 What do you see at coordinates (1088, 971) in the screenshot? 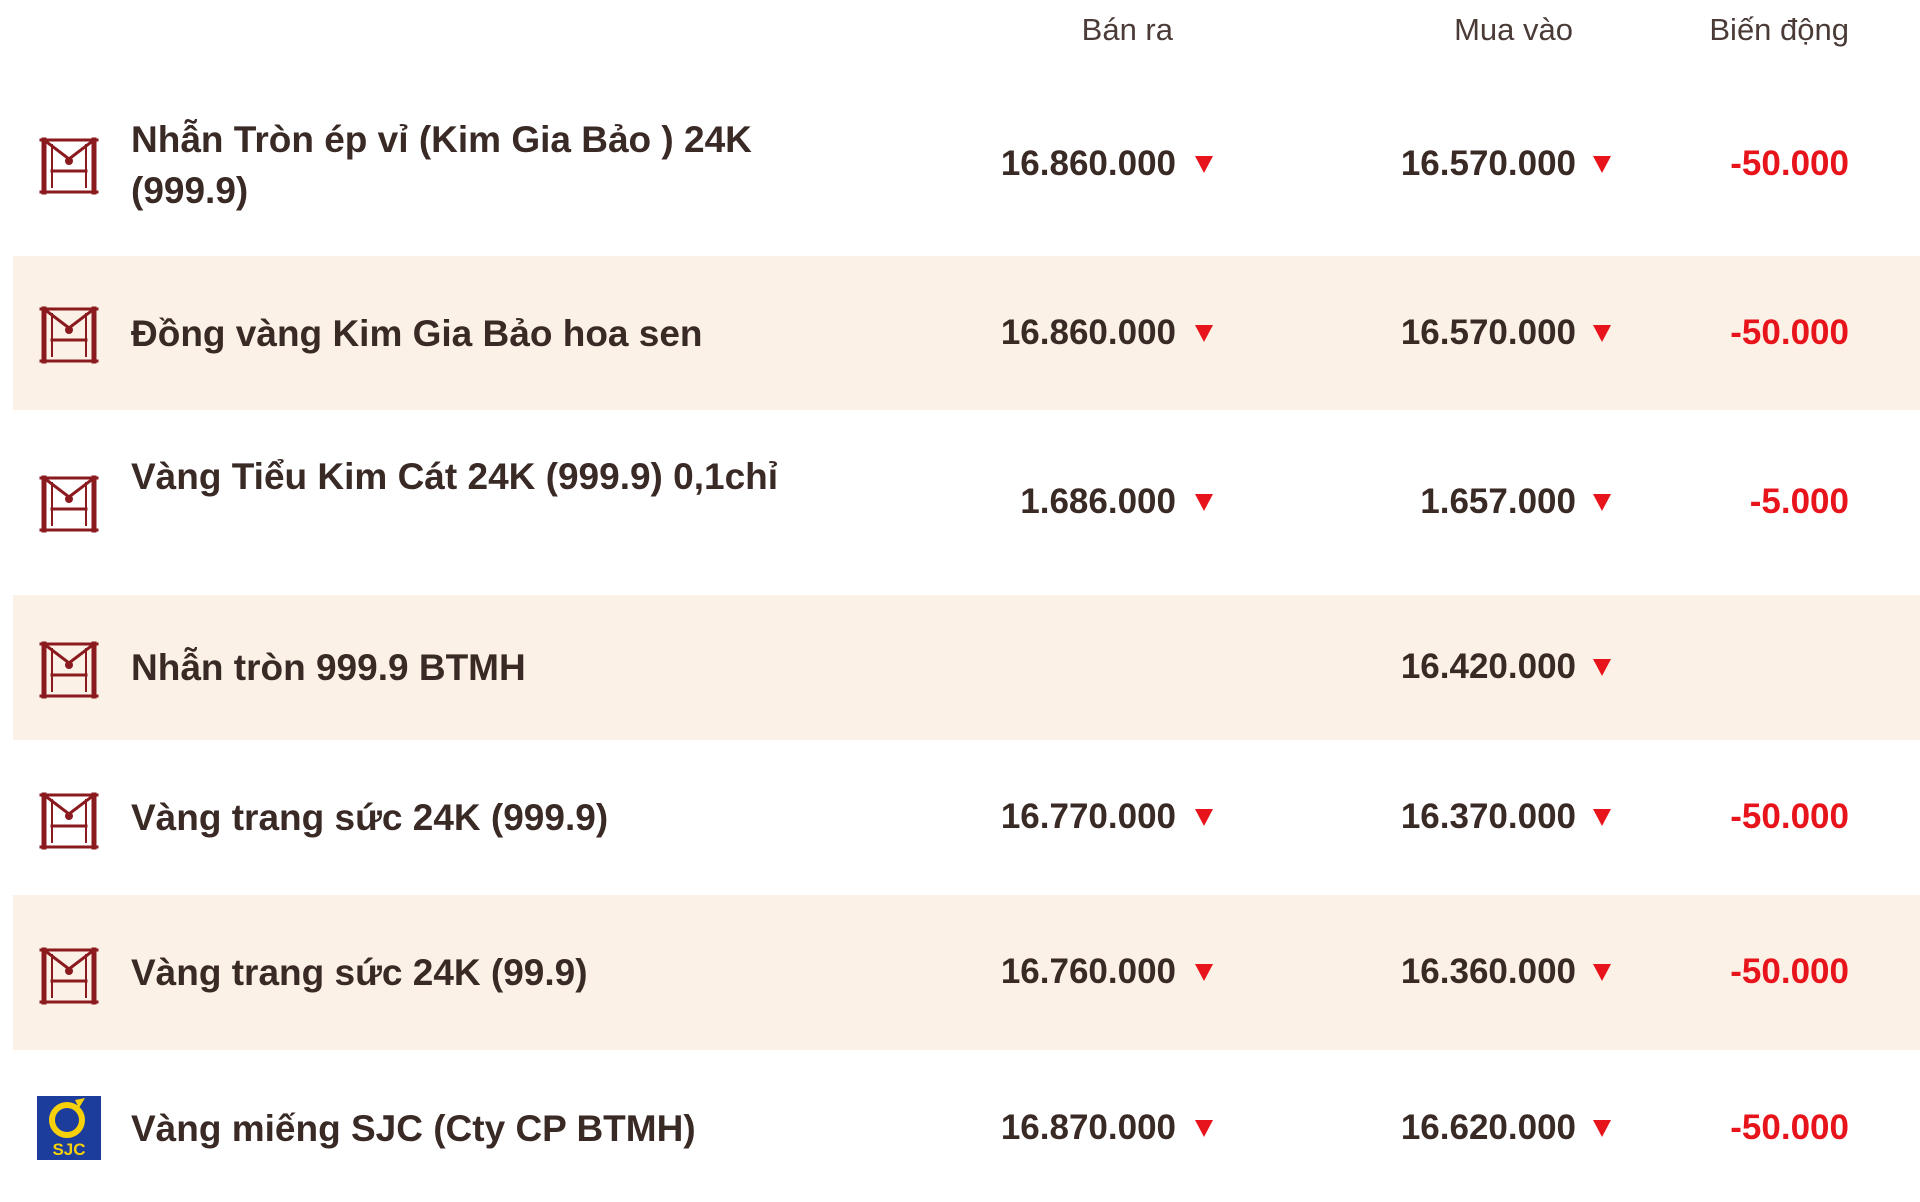
I see `sell-price: 16.760.000` at bounding box center [1088, 971].